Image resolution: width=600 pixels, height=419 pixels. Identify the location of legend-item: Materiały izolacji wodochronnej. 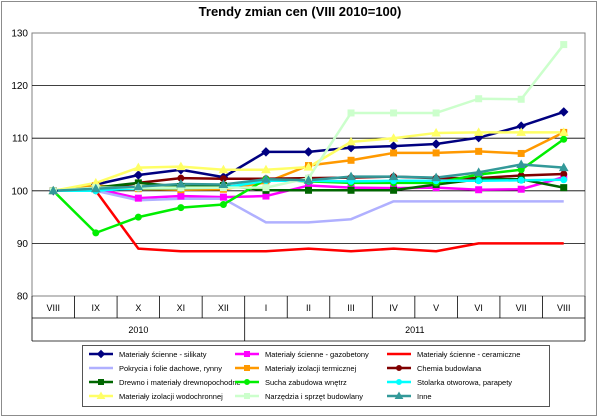
(156, 396).